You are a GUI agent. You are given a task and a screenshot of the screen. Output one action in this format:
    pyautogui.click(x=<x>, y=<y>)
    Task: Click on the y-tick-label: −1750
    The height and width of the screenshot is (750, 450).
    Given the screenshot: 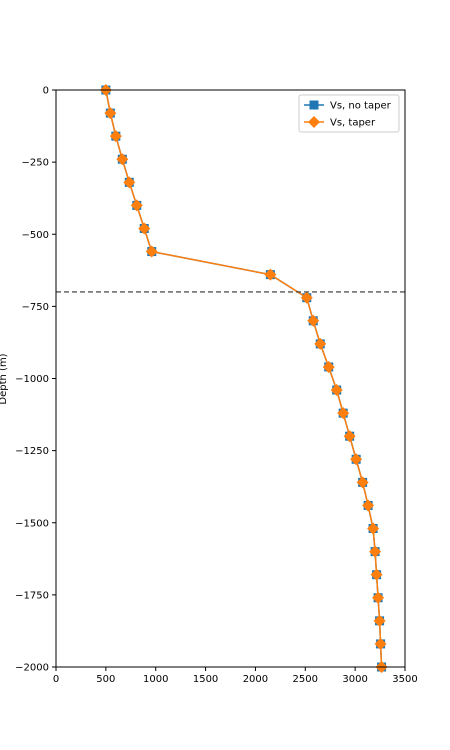 What is the action you would take?
    pyautogui.click(x=32, y=595)
    